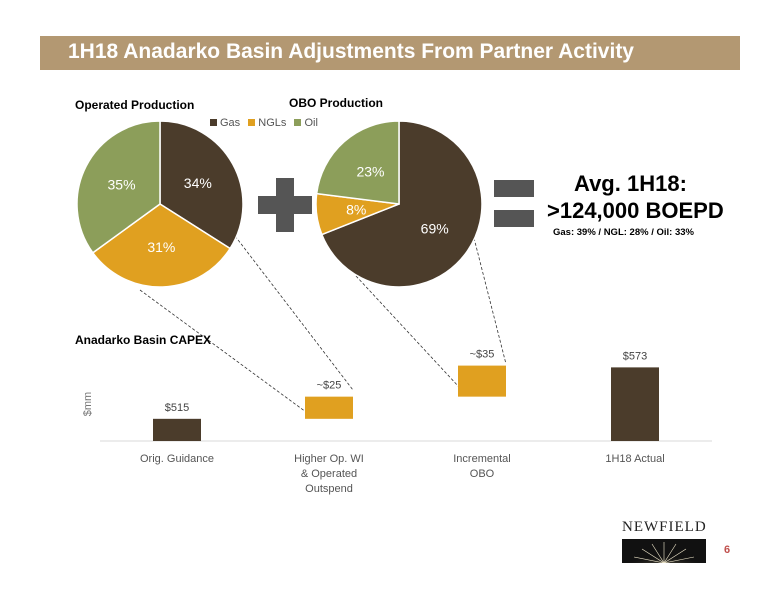 This screenshot has height=600, width=776. I want to click on summary-title: Avg. 1H18:, so click(630, 183).